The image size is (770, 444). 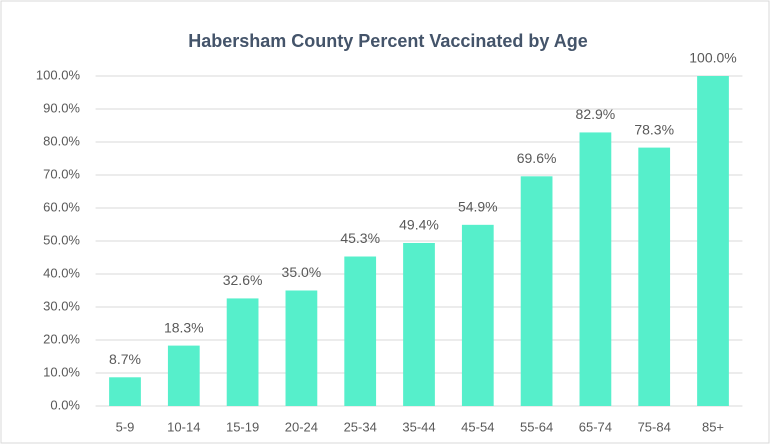 I want to click on data-label: 35.0%, so click(x=302, y=272).